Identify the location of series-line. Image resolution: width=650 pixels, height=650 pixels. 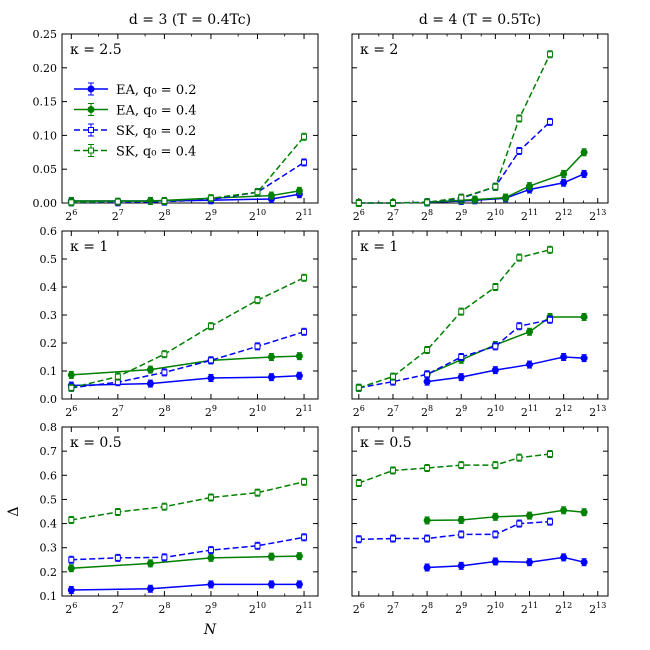
(188, 360).